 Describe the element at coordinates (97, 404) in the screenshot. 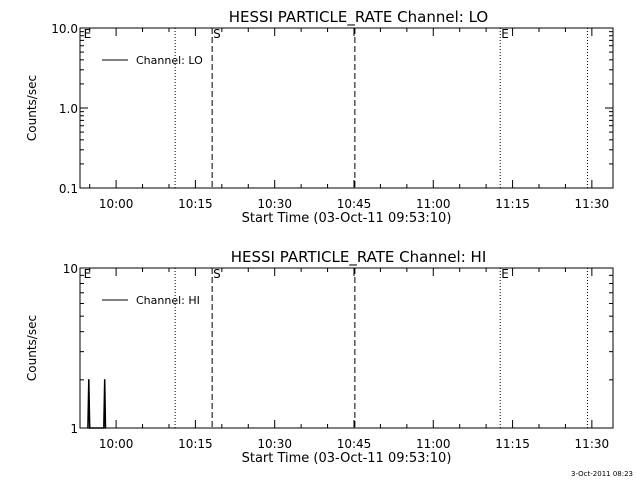

I see `series-line` at that location.